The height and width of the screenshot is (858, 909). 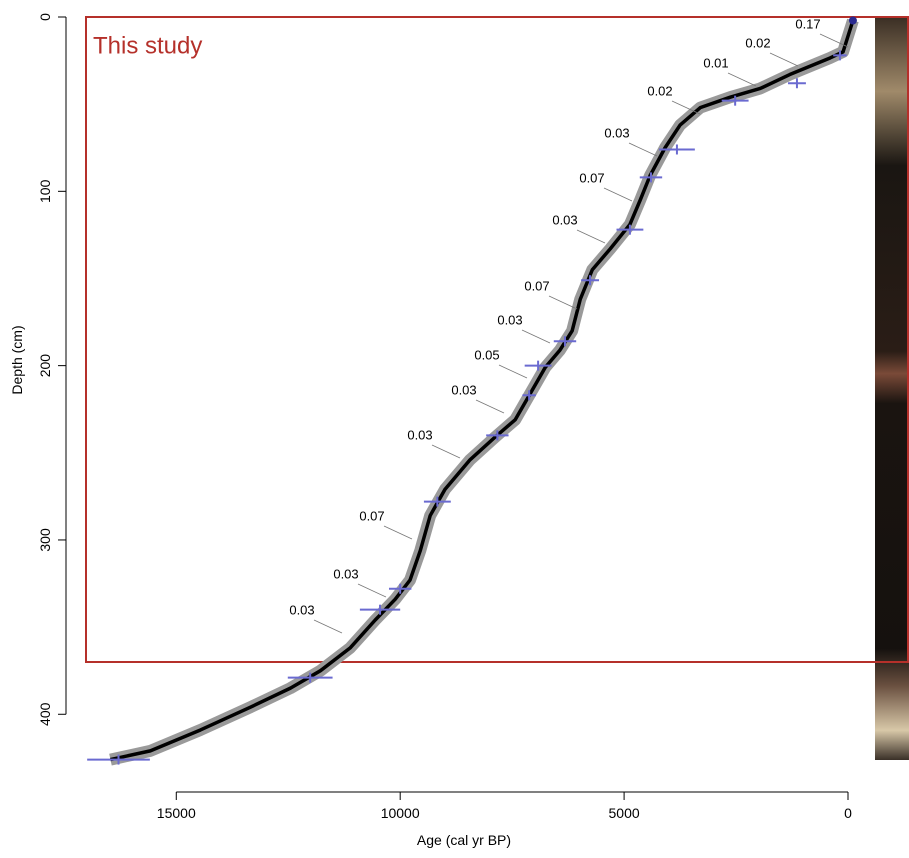 What do you see at coordinates (45, 17) in the screenshot?
I see `y-tick-label: 0` at bounding box center [45, 17].